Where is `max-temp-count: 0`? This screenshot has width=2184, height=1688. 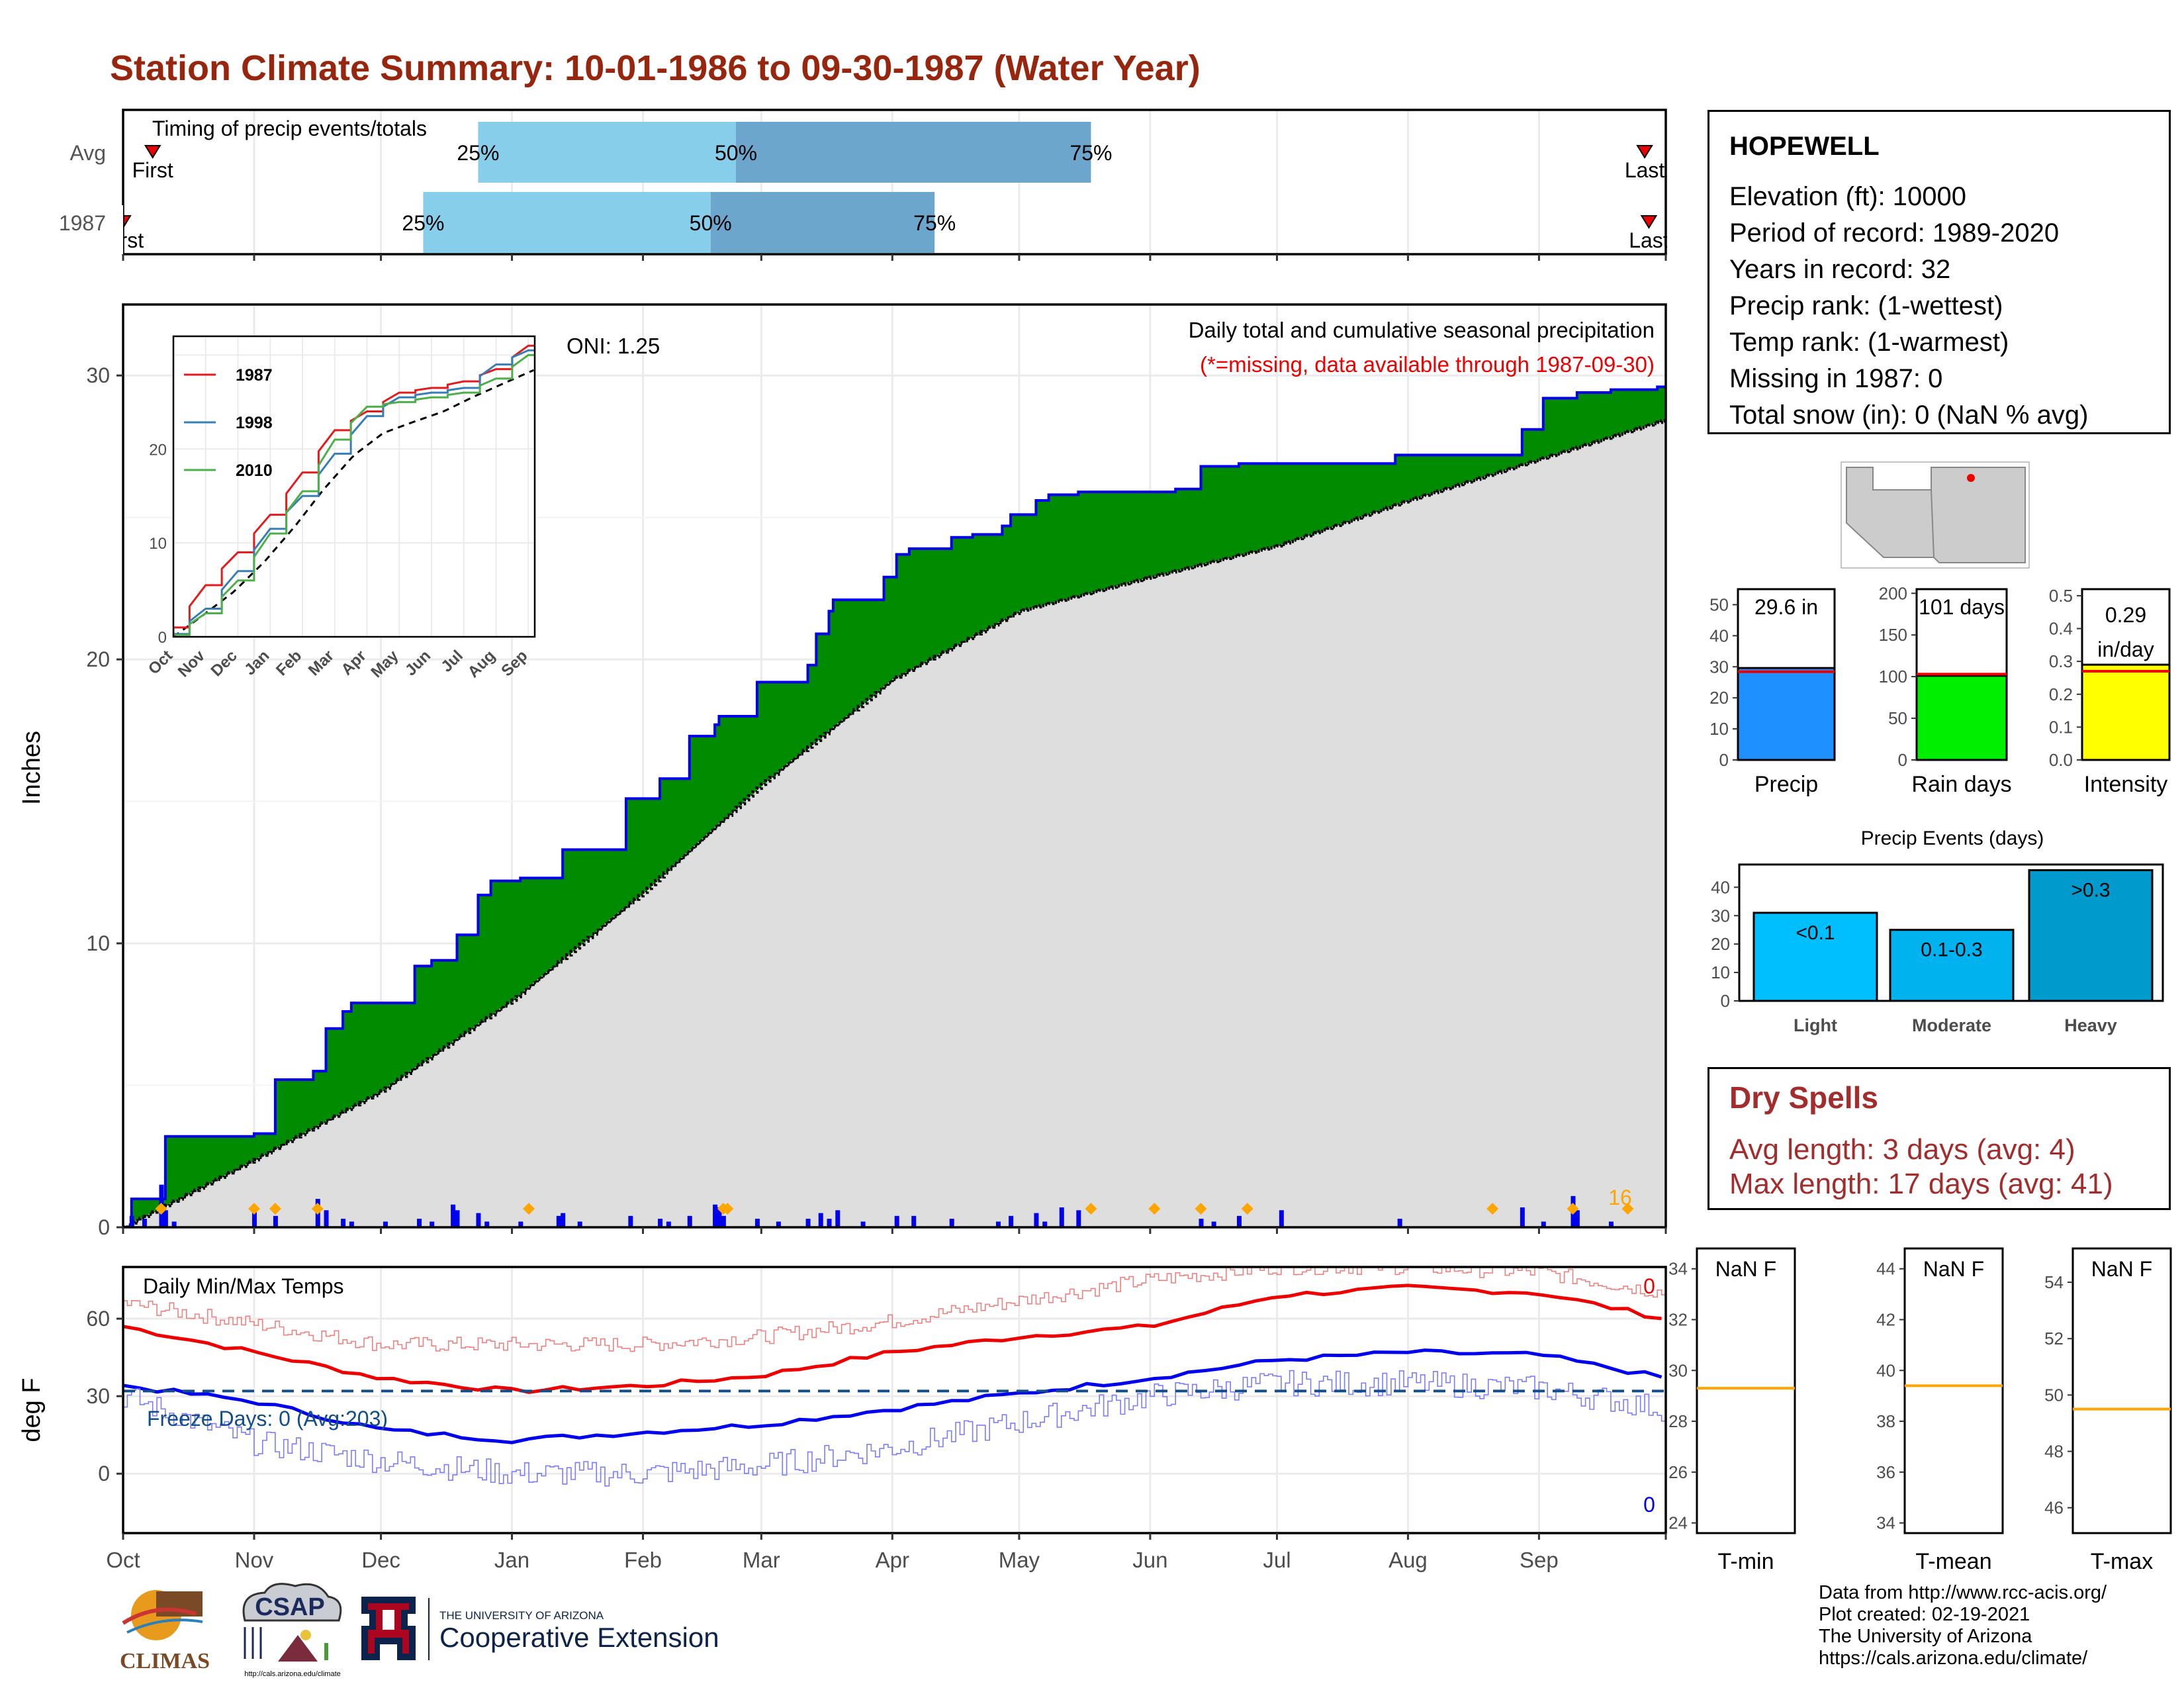
max-temp-count: 0 is located at coordinates (1649, 1286).